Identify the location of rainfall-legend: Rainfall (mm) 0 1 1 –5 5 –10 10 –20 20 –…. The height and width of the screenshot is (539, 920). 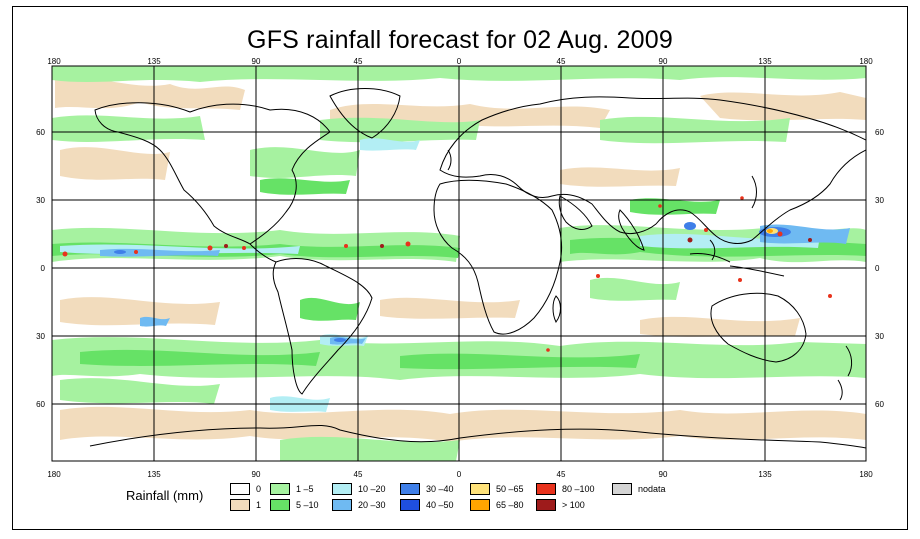
(406, 501).